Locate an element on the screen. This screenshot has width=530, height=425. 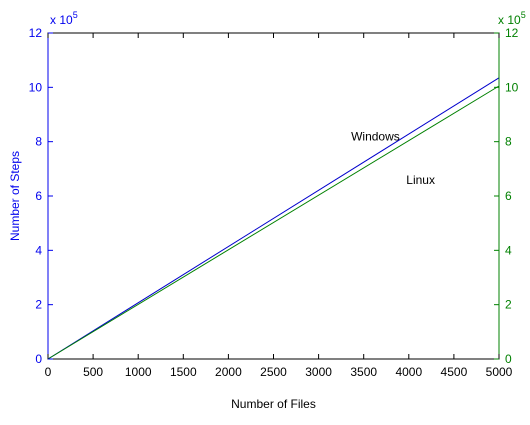
annotation-linux: Linux is located at coordinates (420, 180).